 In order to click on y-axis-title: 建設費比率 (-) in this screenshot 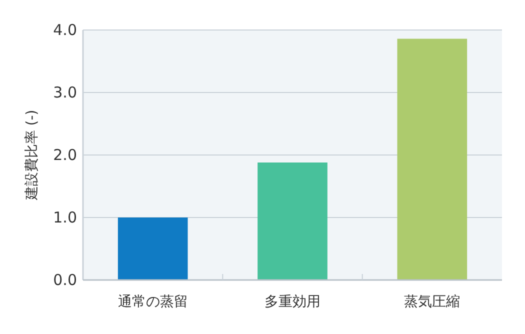, I will do `click(32, 156)`.